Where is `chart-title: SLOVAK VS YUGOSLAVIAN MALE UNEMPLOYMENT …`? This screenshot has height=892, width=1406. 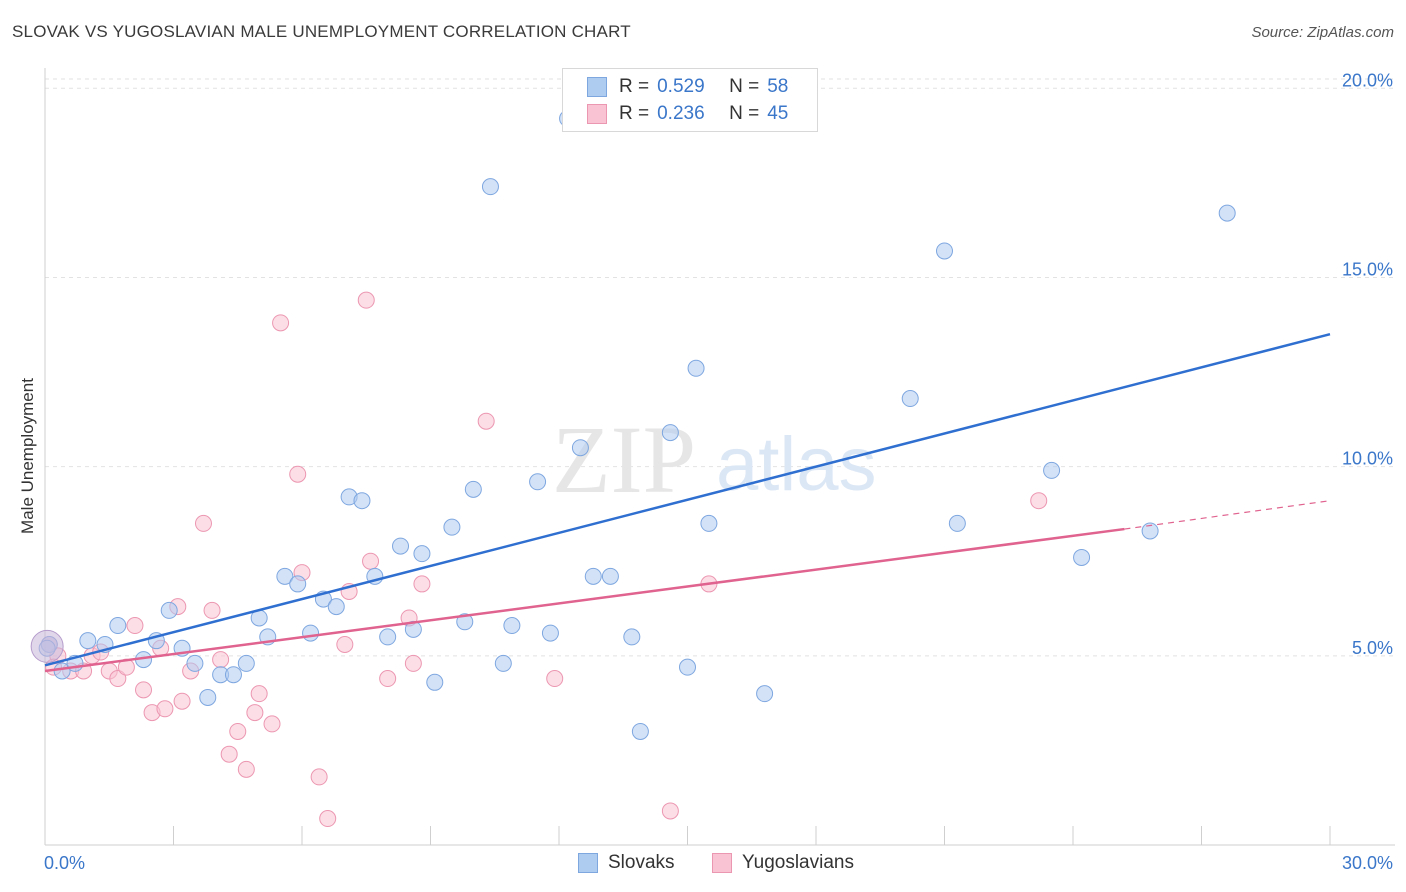
chart-title: SLOVAK VS YUGOSLAVIAN MALE UNEMPLOYMENT … is located at coordinates (321, 31).